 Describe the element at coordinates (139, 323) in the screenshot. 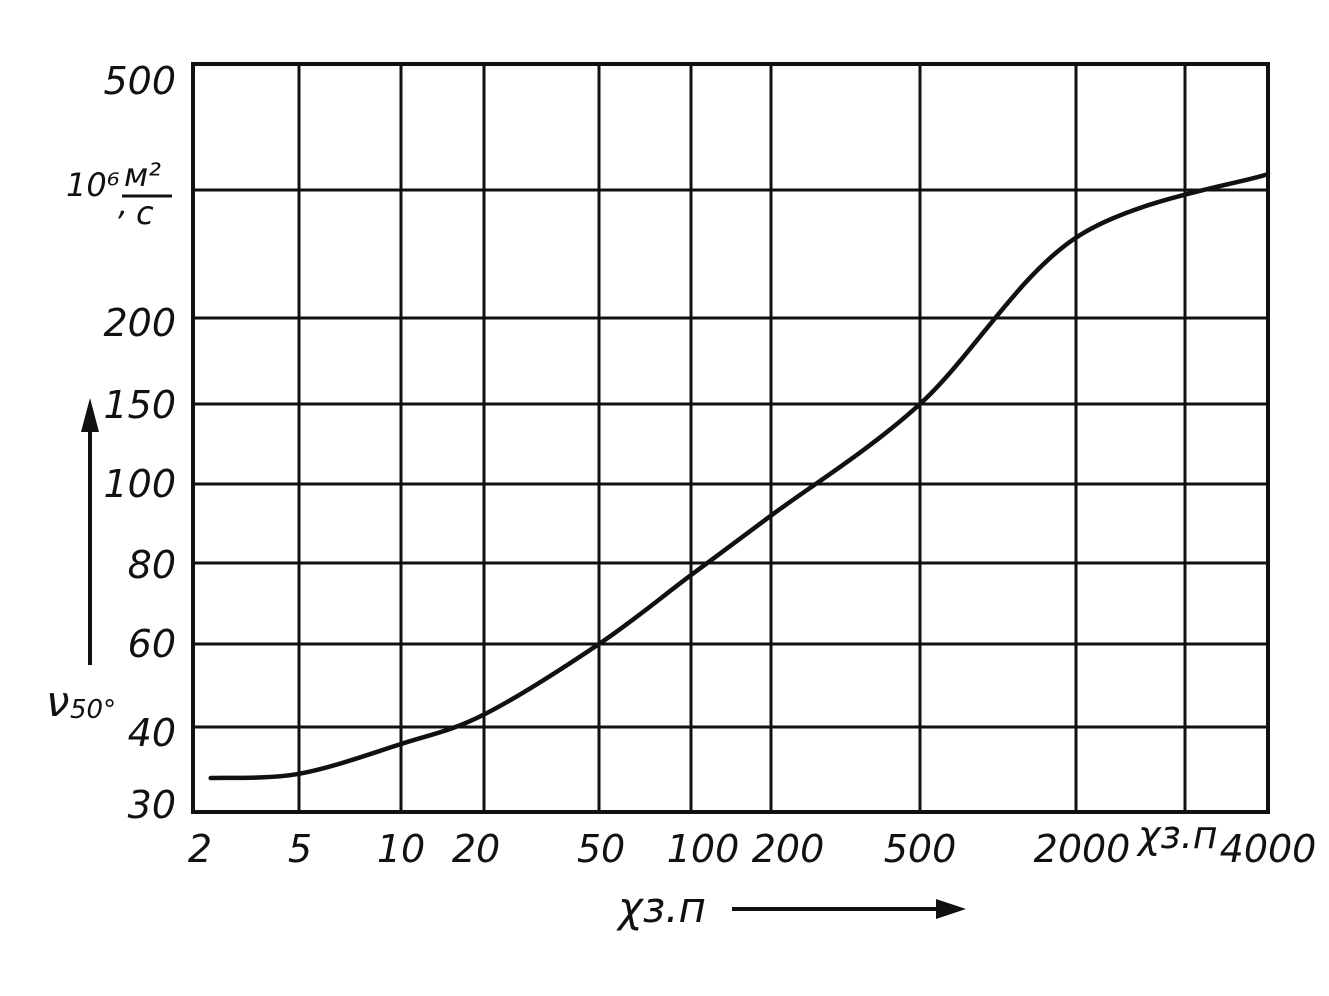

I see `y-tick-label: 200` at that location.